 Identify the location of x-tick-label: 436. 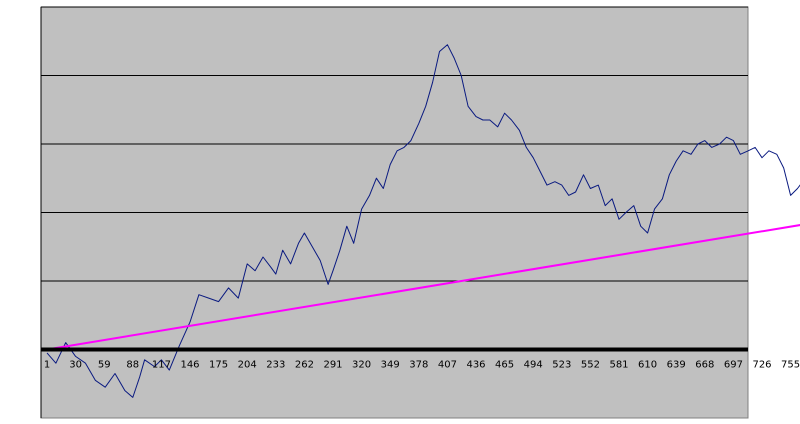
(475, 365).